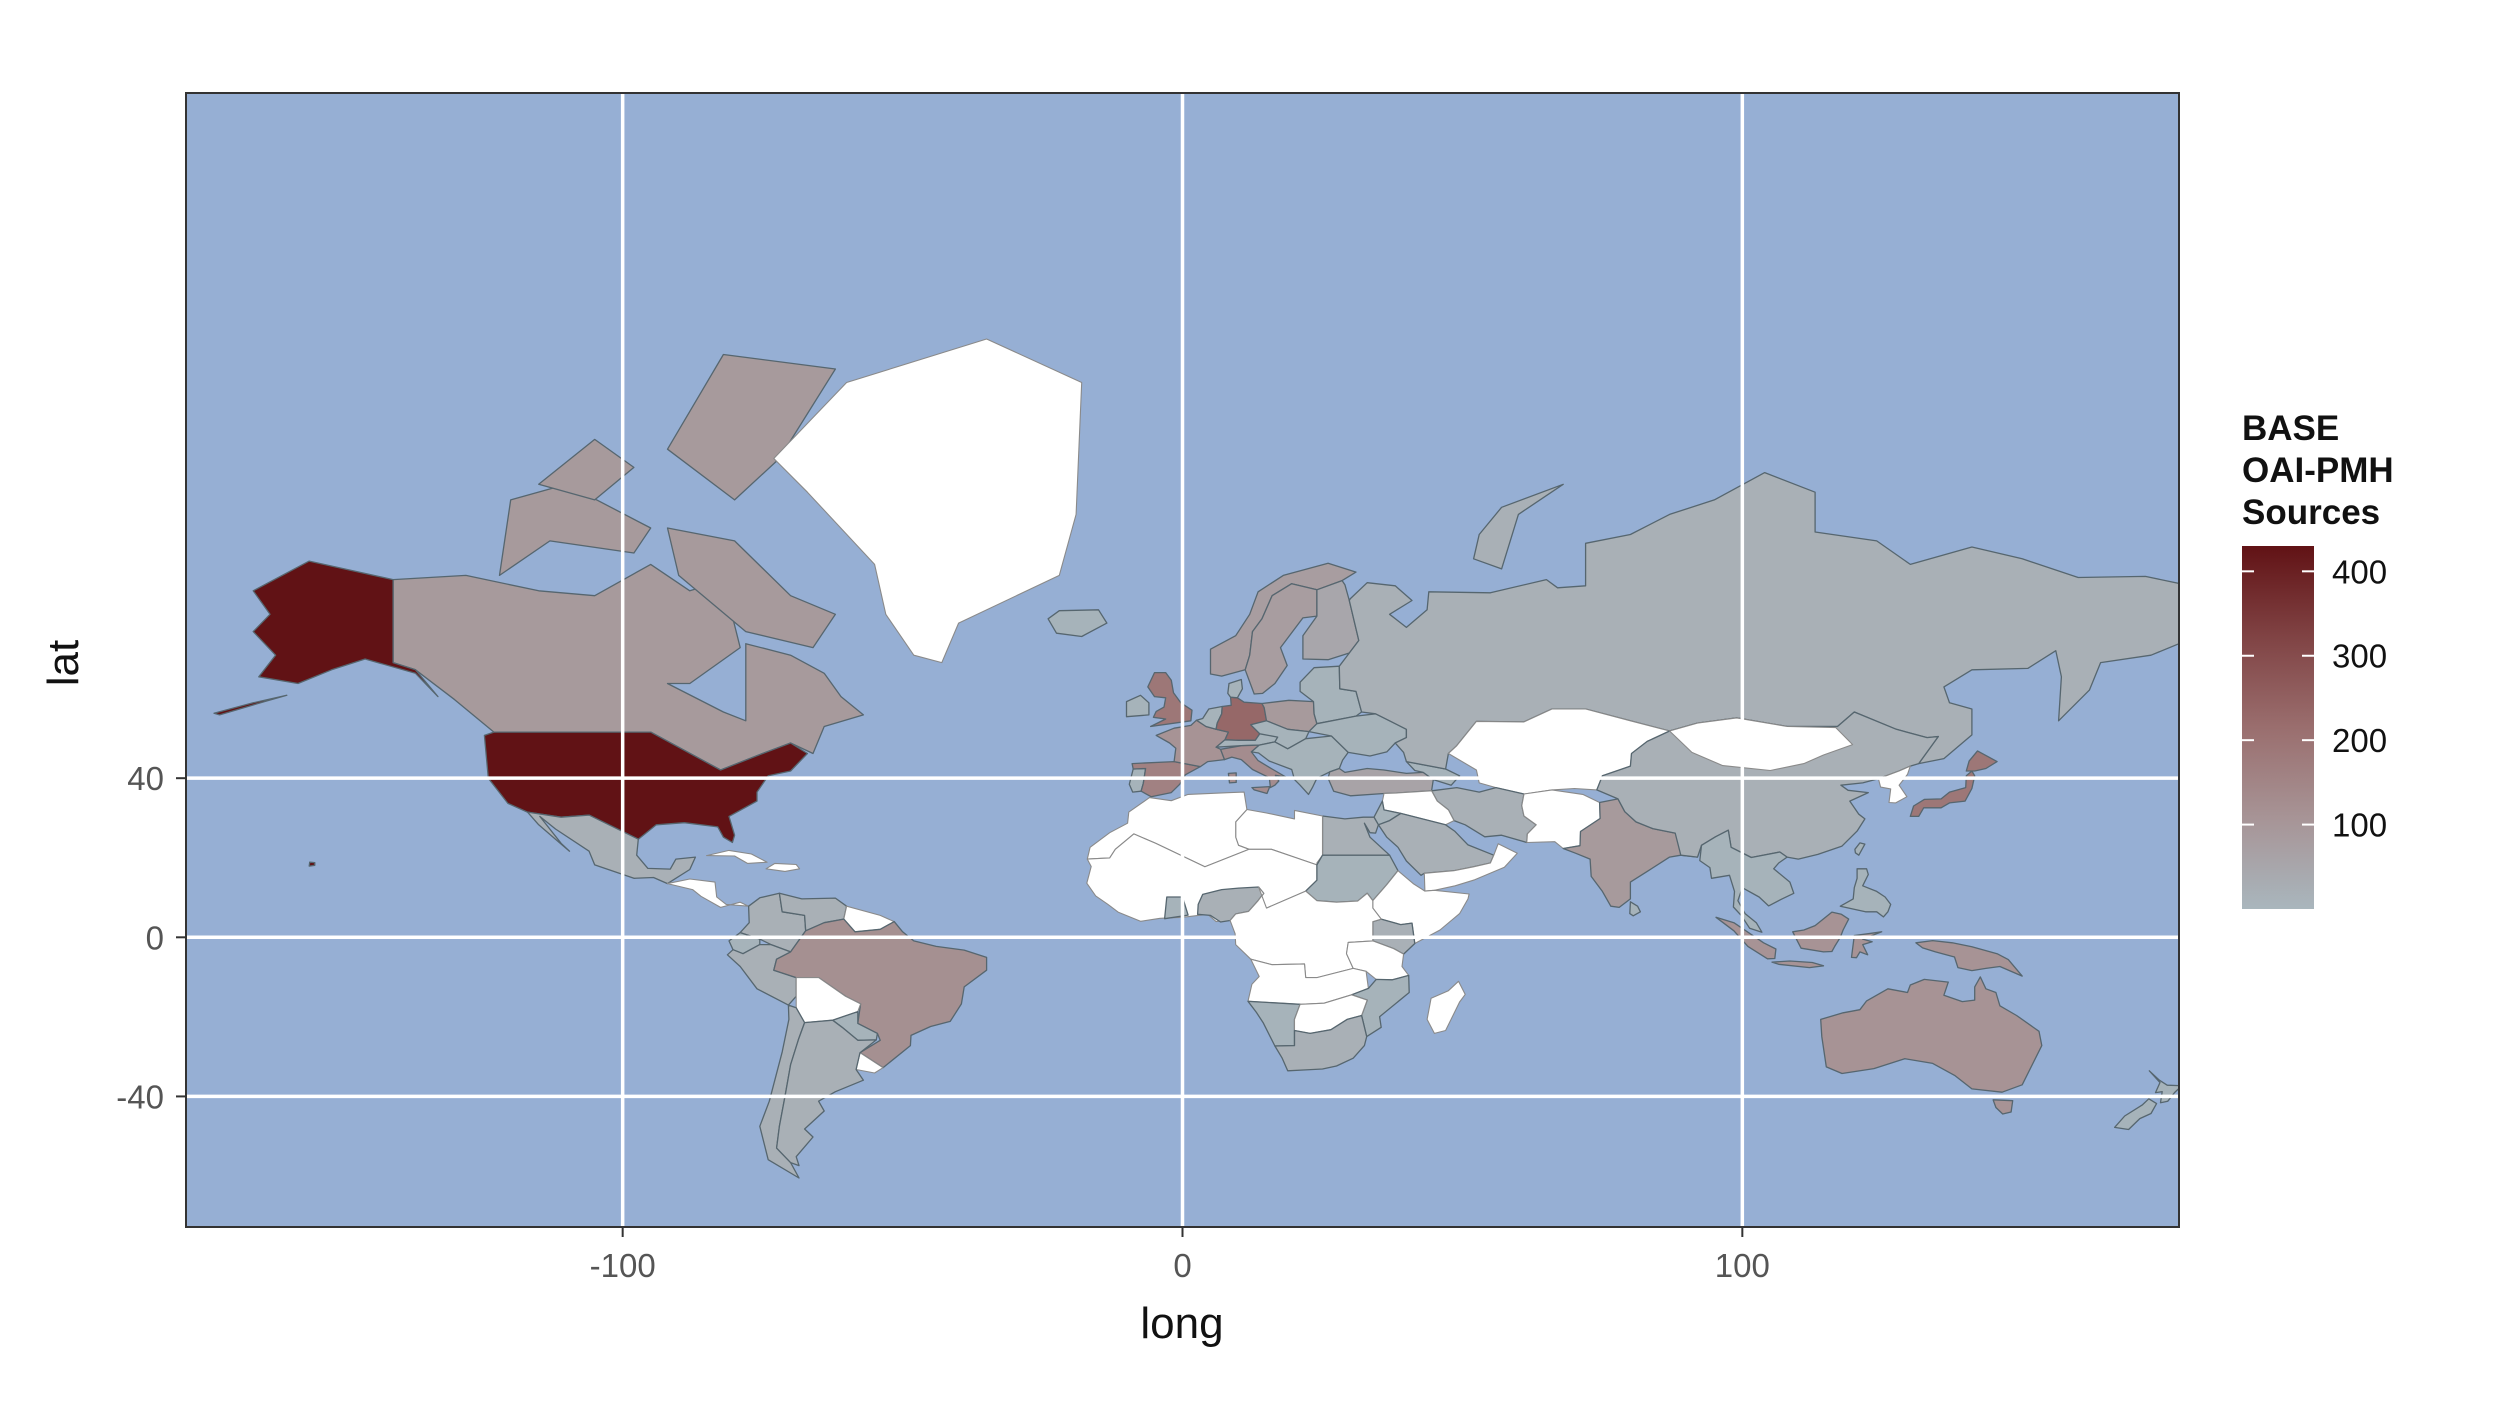  What do you see at coordinates (611, 848) in the screenshot?
I see `country-mexico` at bounding box center [611, 848].